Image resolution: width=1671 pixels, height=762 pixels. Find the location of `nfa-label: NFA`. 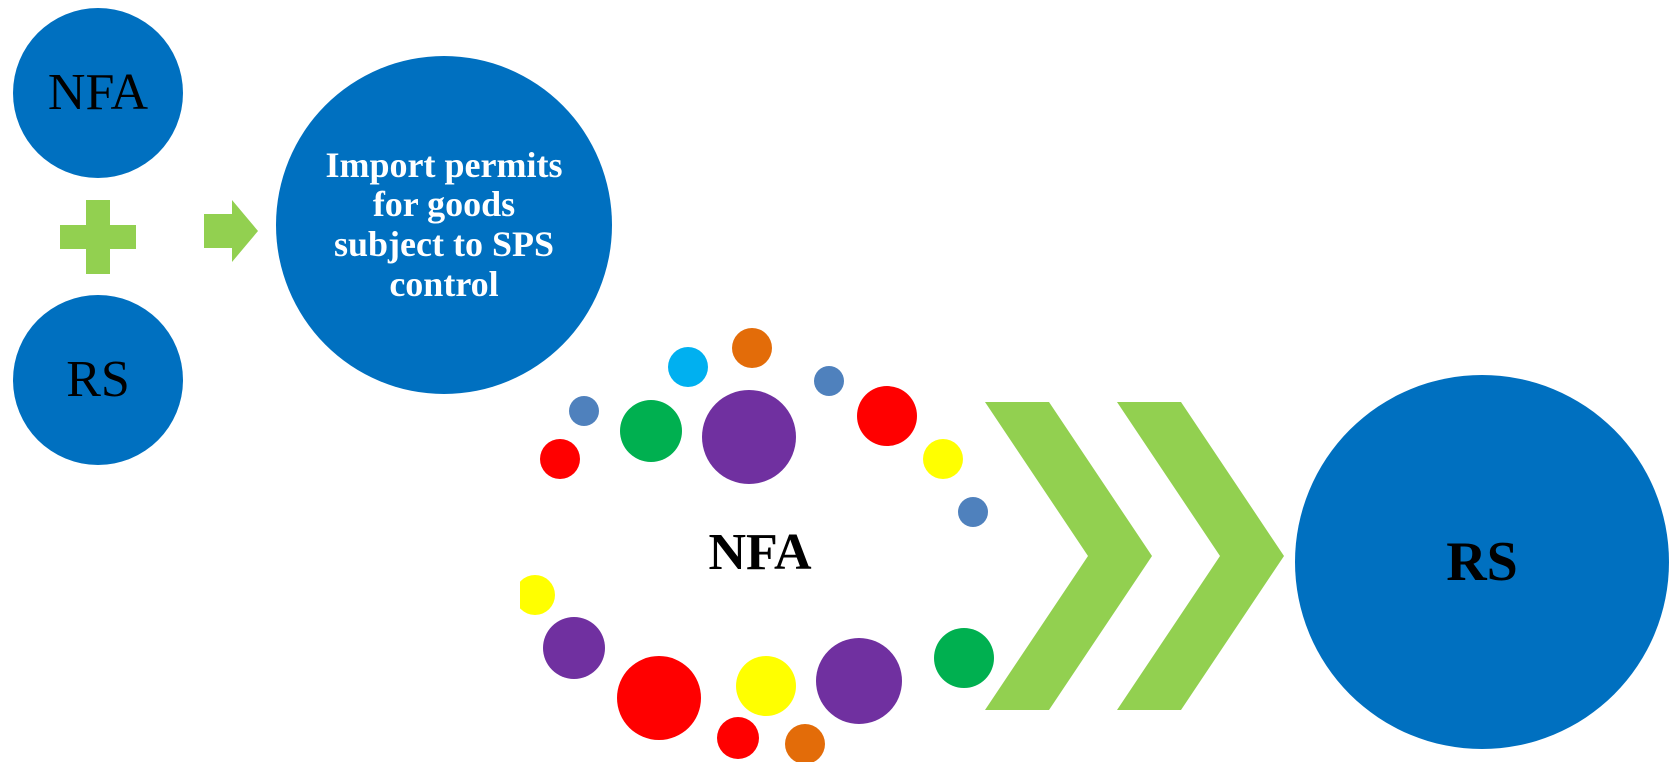

nfa-label: NFA is located at coordinates (98, 92).